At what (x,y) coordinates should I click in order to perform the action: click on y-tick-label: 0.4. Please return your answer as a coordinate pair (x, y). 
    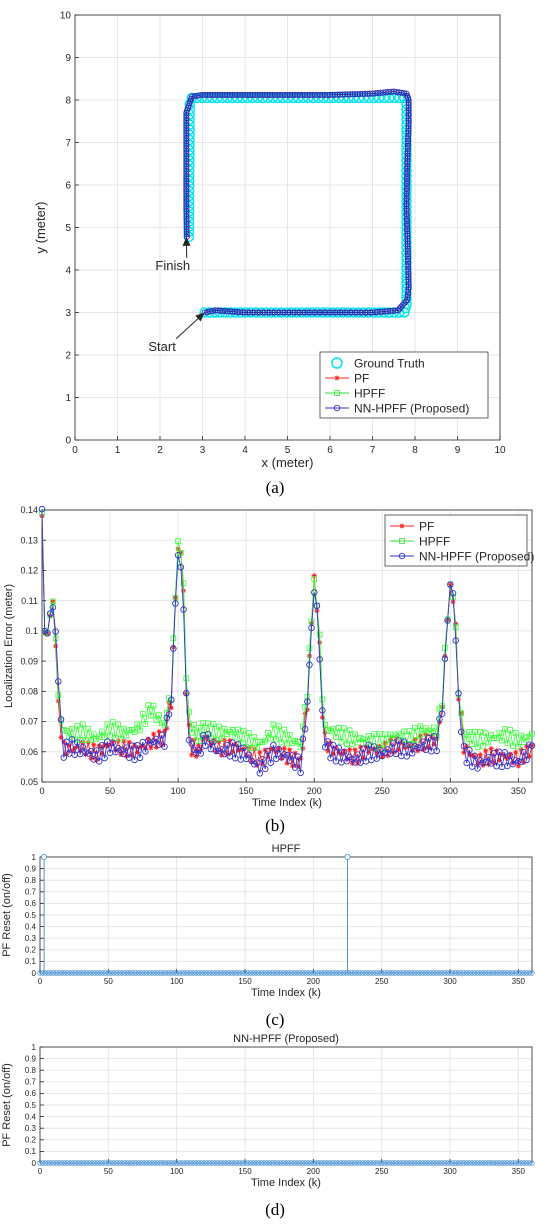
    Looking at the image, I should click on (31, 1116).